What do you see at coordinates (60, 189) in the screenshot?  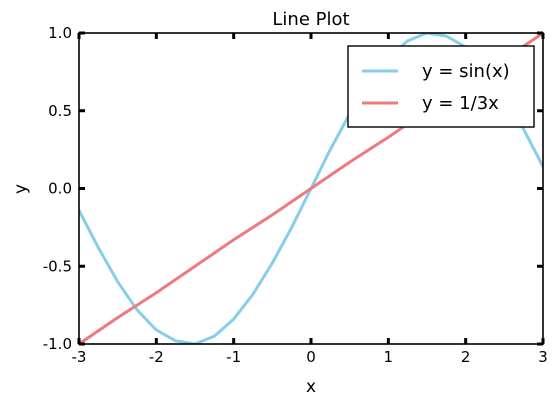 I see `y-tick-label: 0.0` at bounding box center [60, 189].